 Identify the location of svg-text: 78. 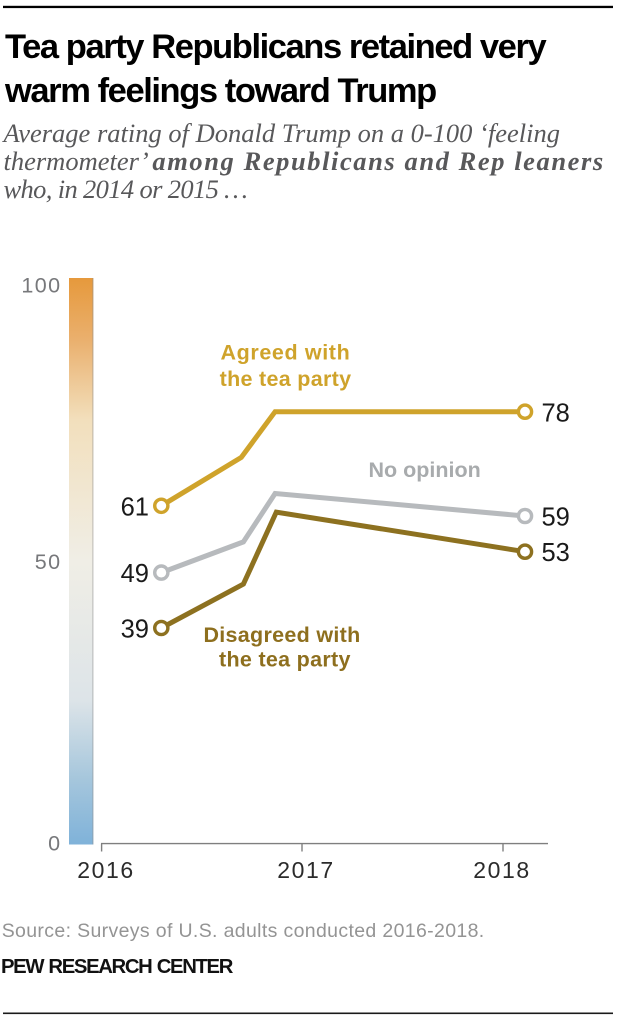
(556, 413).